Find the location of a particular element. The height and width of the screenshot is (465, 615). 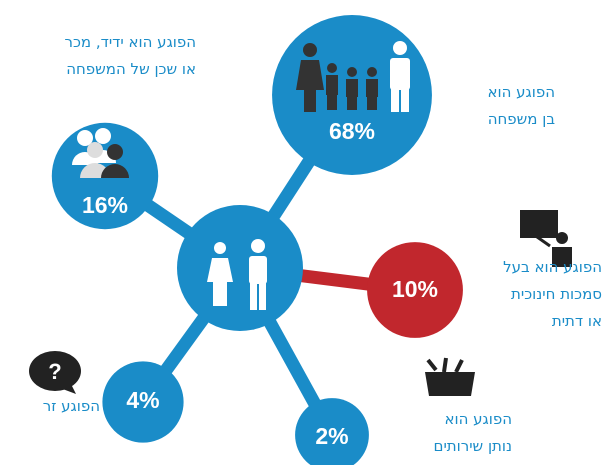

toolbox-icon is located at coordinates (450, 376).